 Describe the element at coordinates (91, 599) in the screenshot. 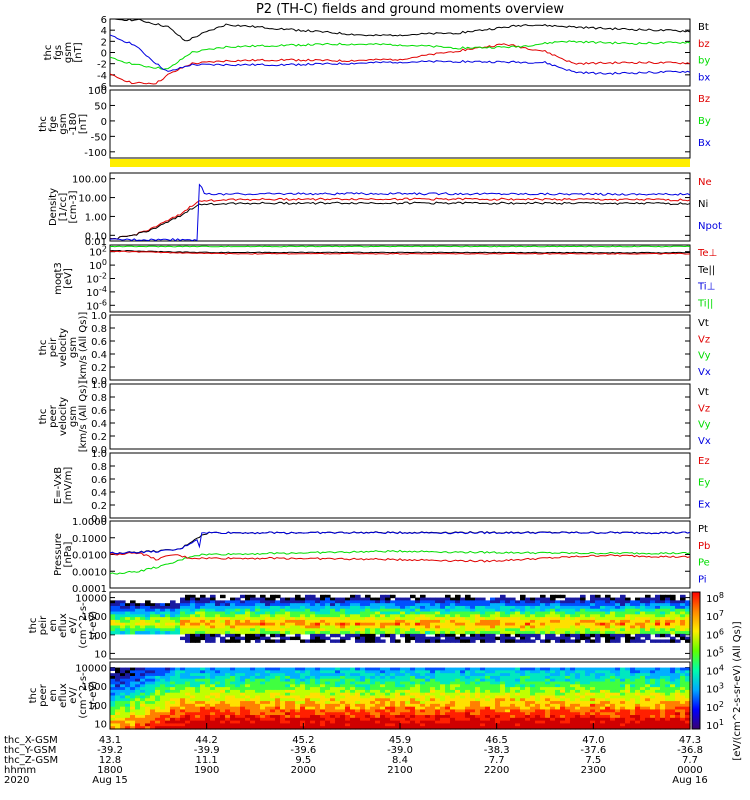

I see `y-tick-label: 10000` at that location.